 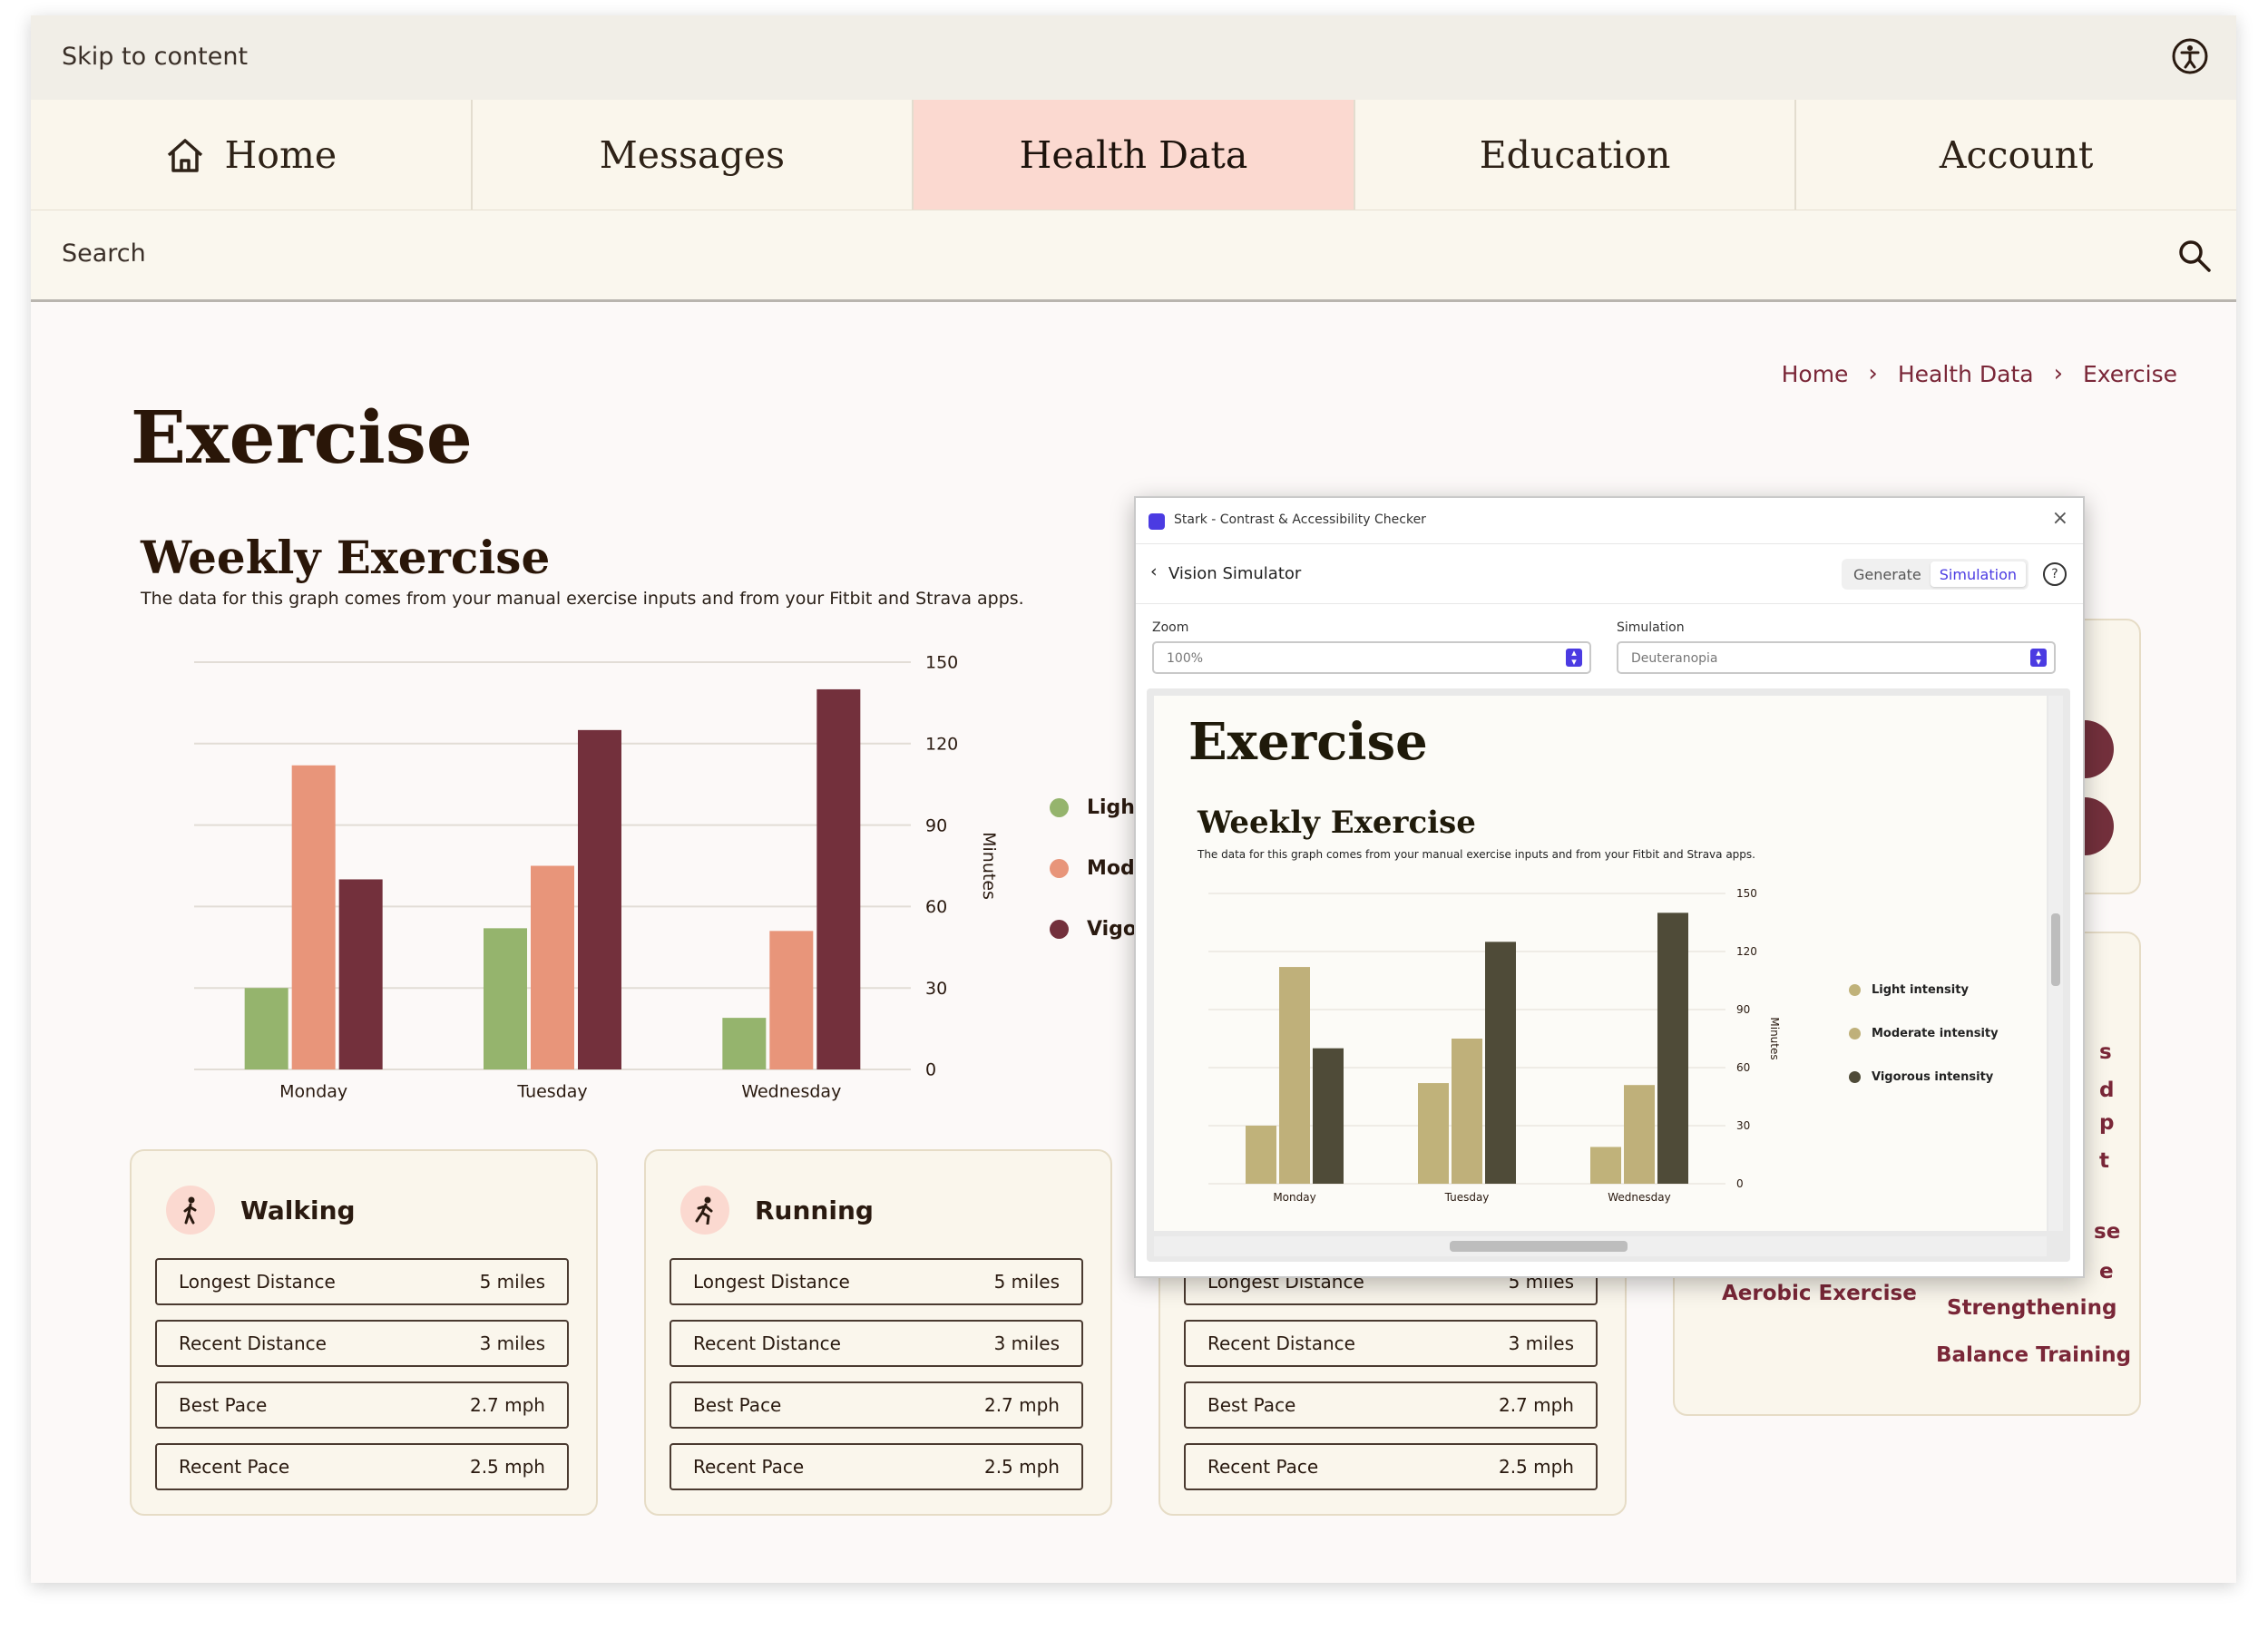 What do you see at coordinates (1610, 573) in the screenshot?
I see `vision-simulator-header: ‹ Vision Simulator Generate Simulation ?` at bounding box center [1610, 573].